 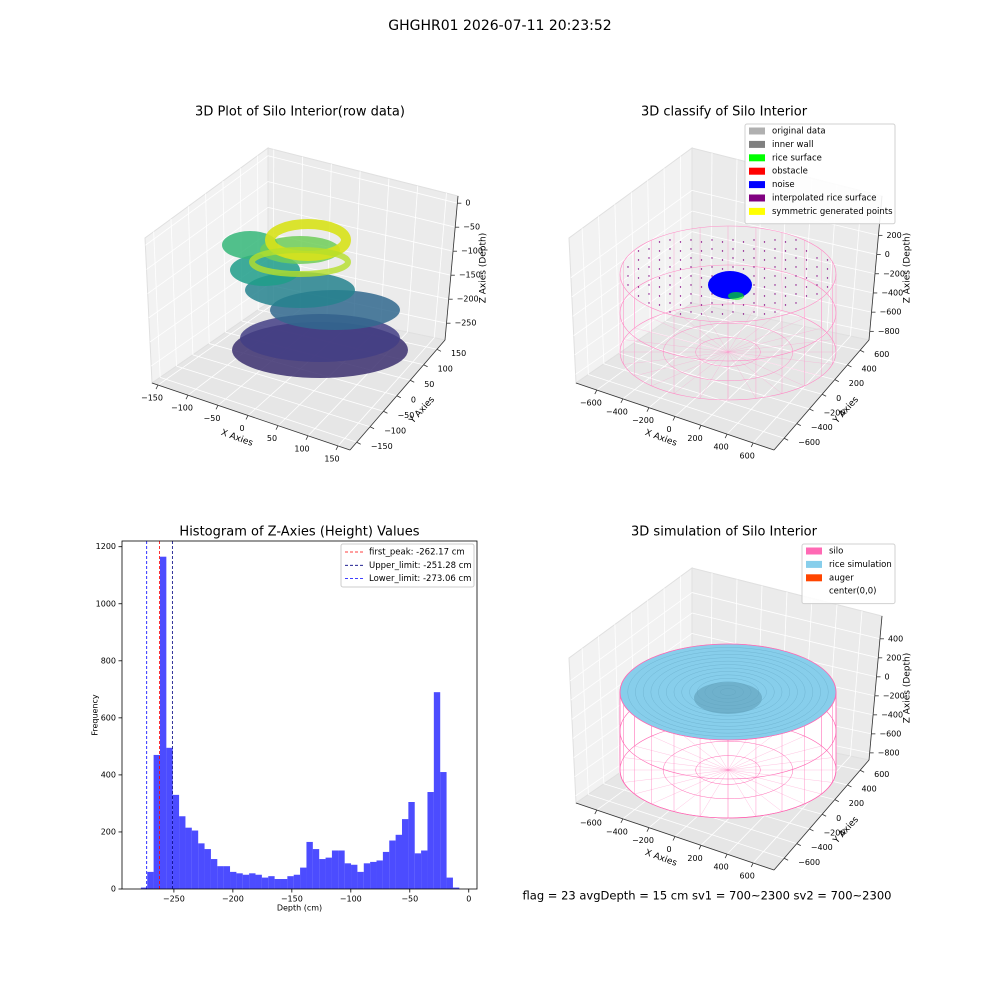 I want to click on silo-ring, so click(x=728, y=352).